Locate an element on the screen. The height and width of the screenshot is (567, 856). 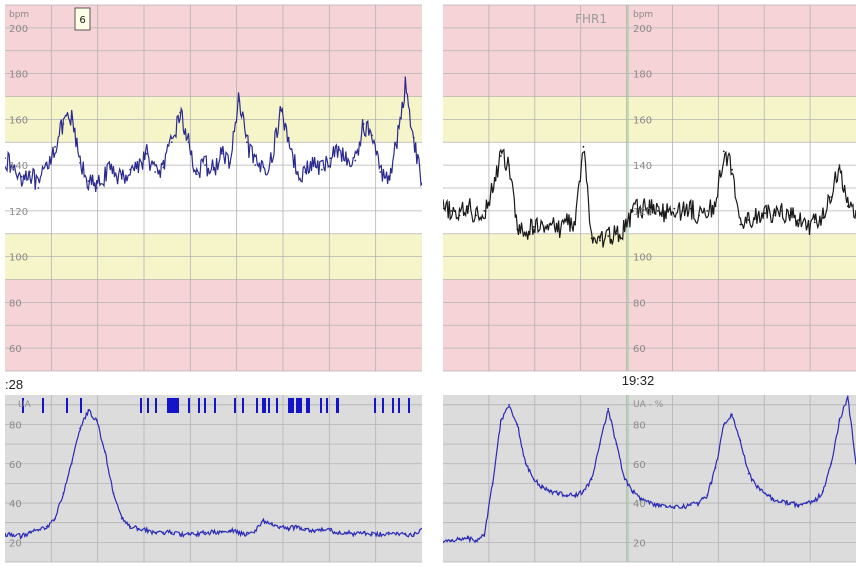
y-tick-label: 40 is located at coordinates (15, 504).